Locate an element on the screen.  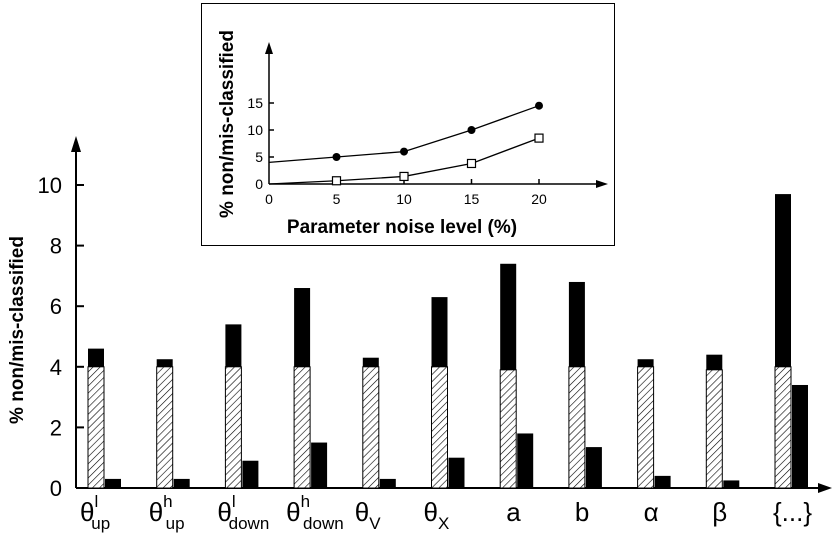
x-tick-label-base: α is located at coordinates (651, 512).